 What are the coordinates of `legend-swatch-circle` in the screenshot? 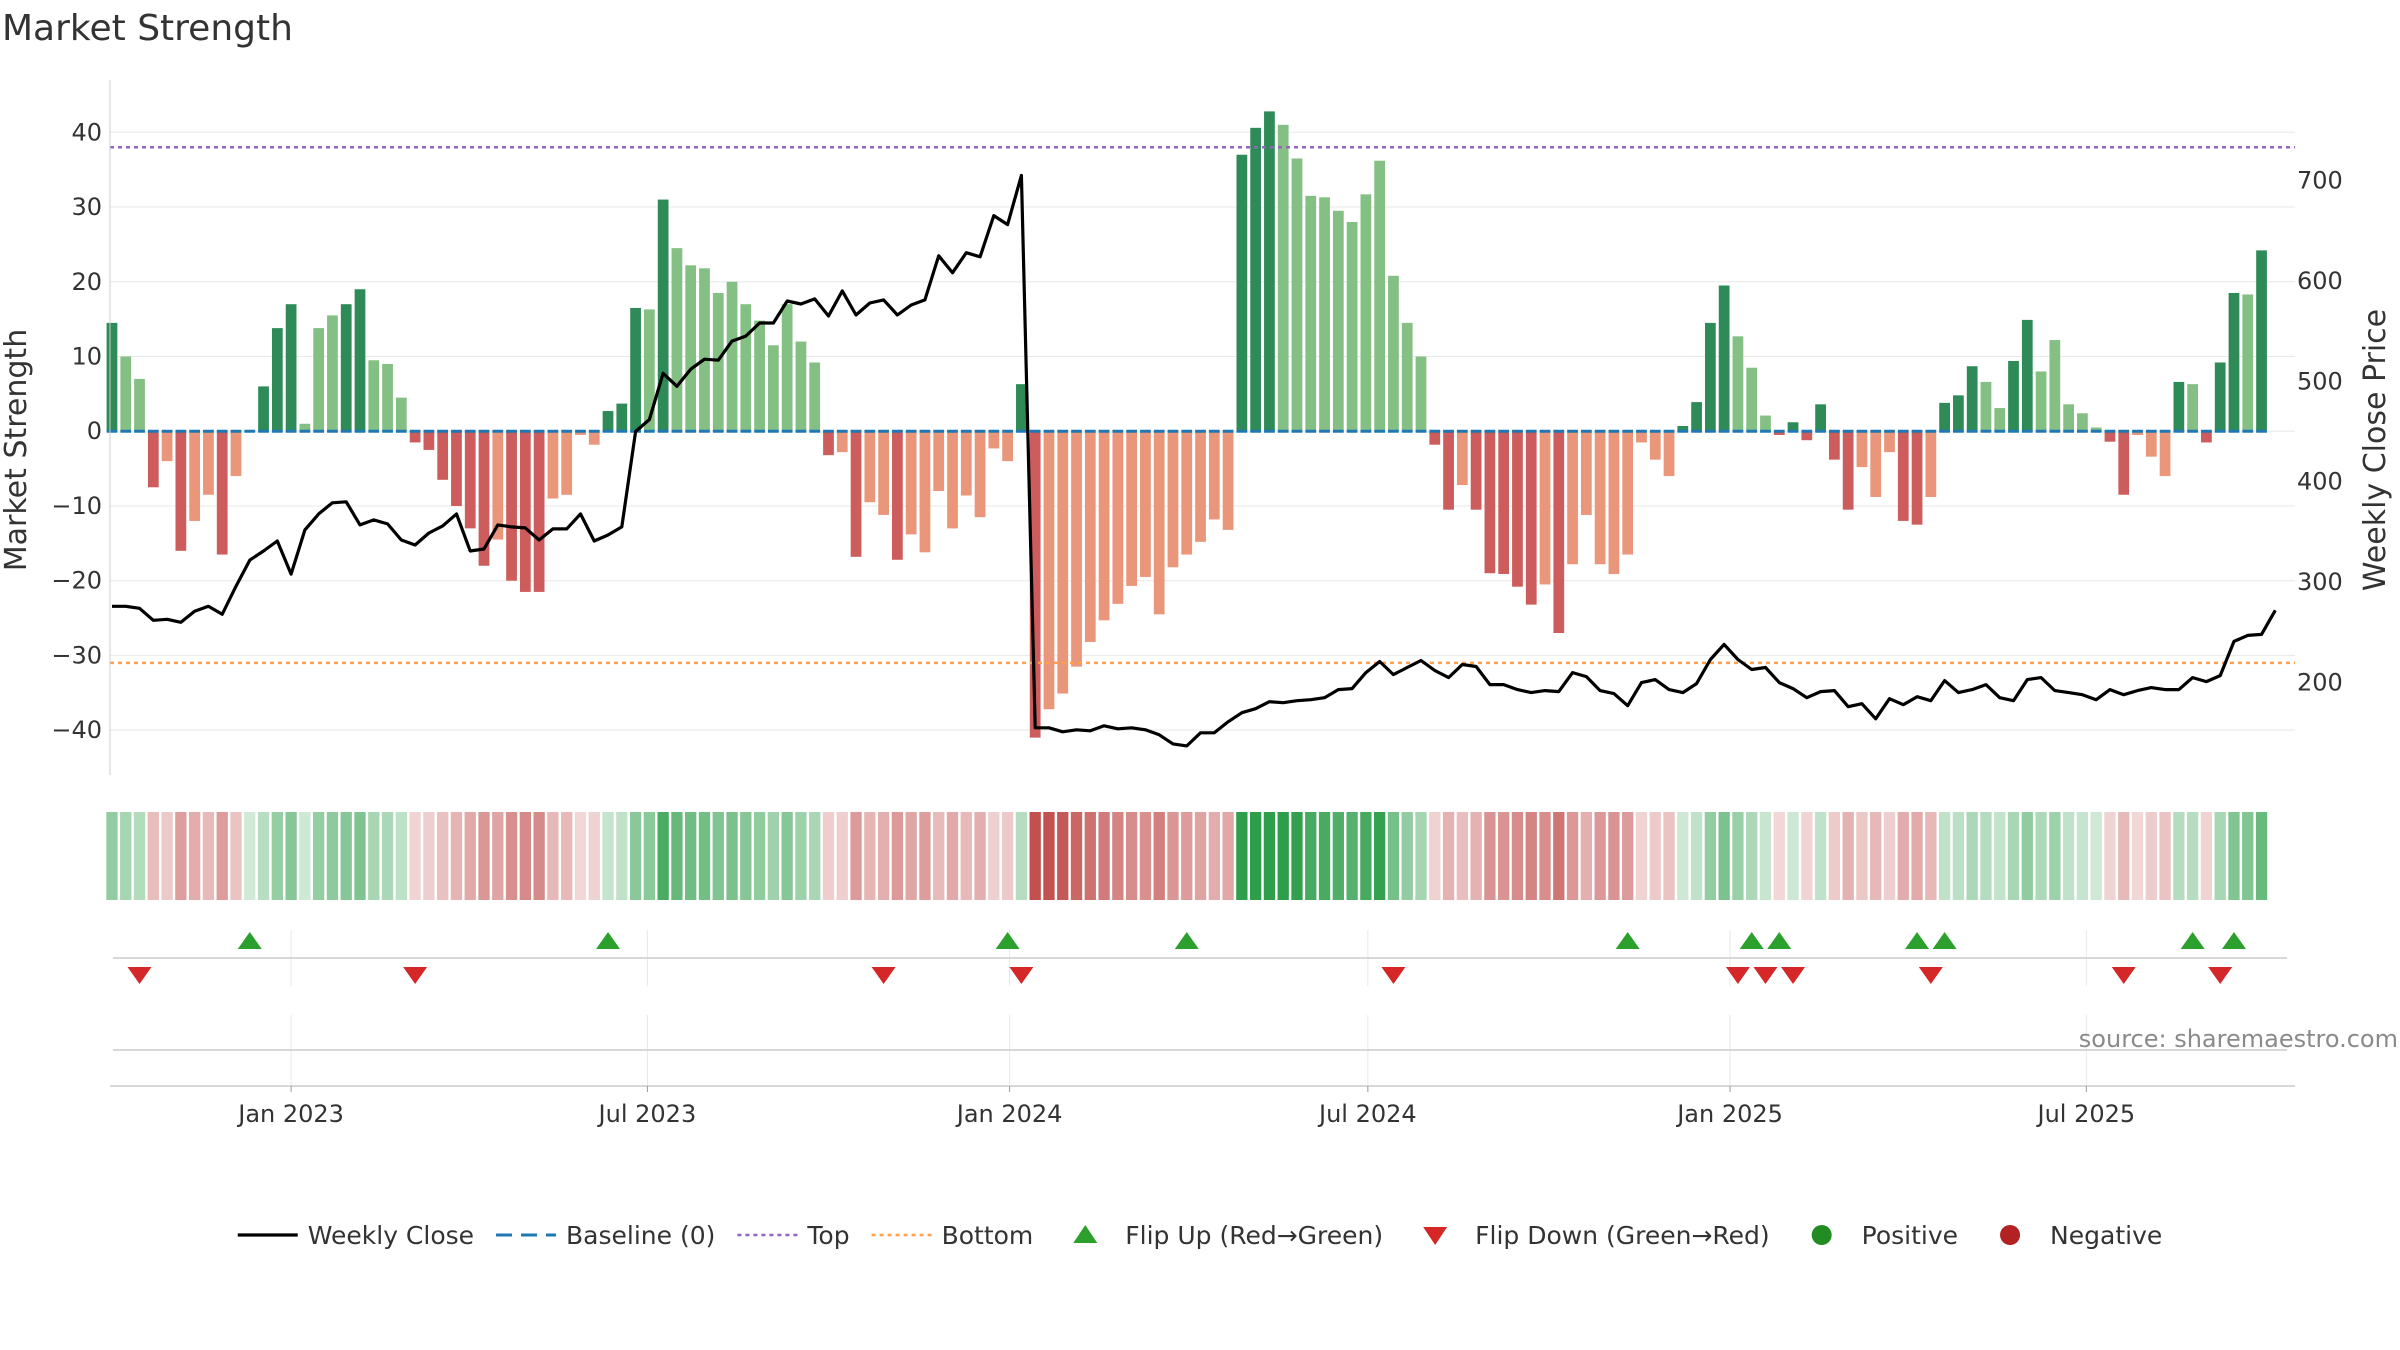 It's located at (1821, 1235).